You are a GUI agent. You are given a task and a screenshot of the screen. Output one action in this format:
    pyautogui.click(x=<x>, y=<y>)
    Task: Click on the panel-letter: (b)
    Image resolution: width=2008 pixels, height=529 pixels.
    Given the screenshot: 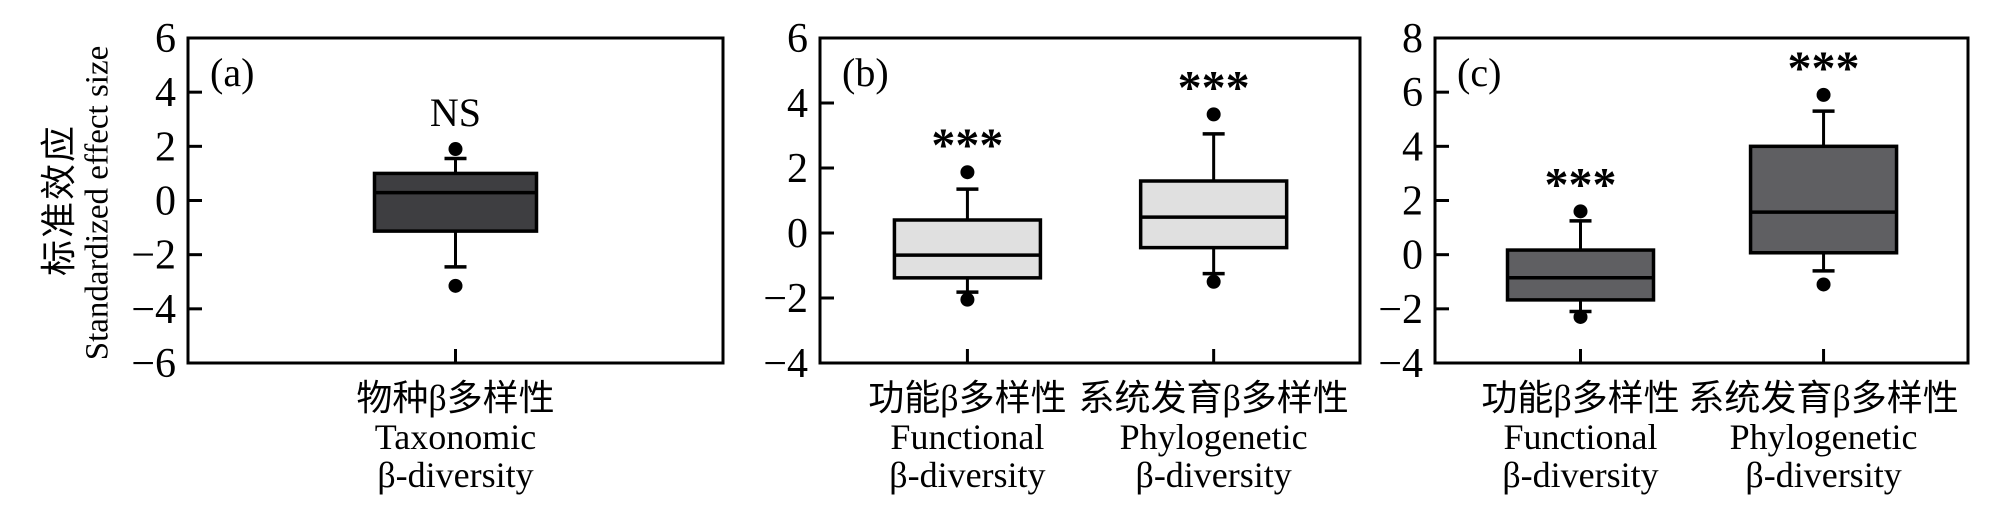 What is the action you would take?
    pyautogui.click(x=865, y=72)
    